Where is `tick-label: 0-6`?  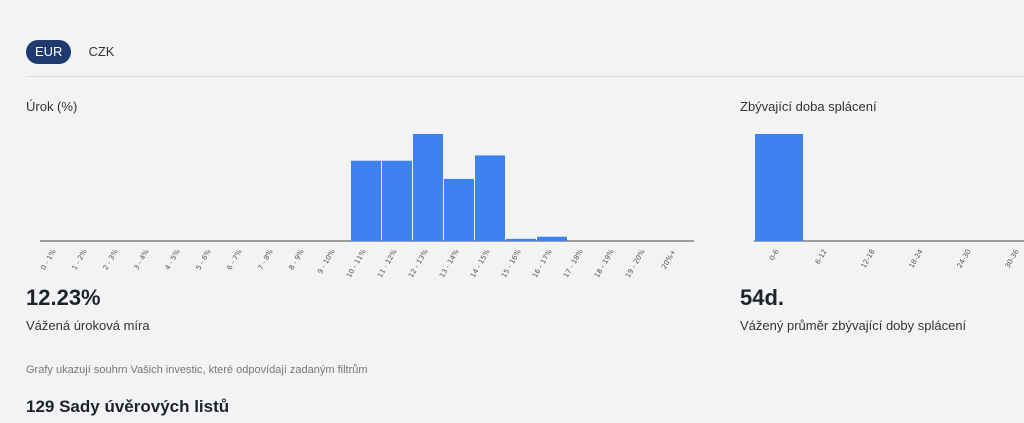
tick-label: 0-6 is located at coordinates (774, 255).